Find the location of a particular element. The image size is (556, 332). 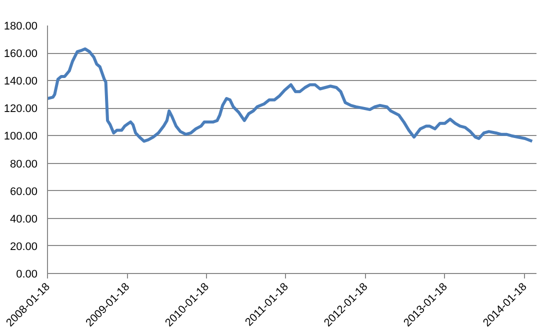

y-tick-label: 180.00 is located at coordinates (21, 26).